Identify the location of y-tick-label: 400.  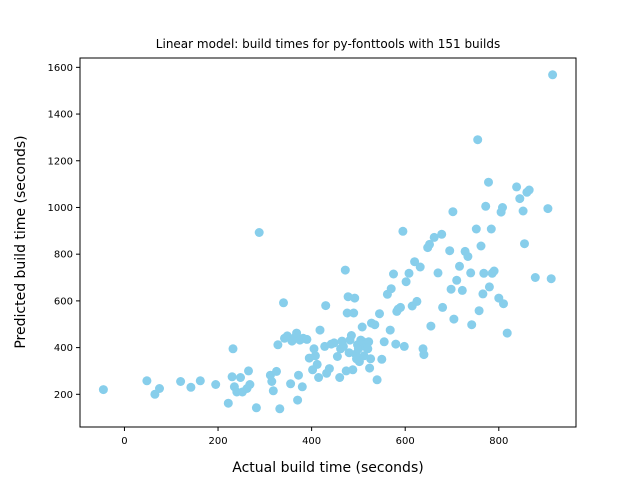
(63, 348).